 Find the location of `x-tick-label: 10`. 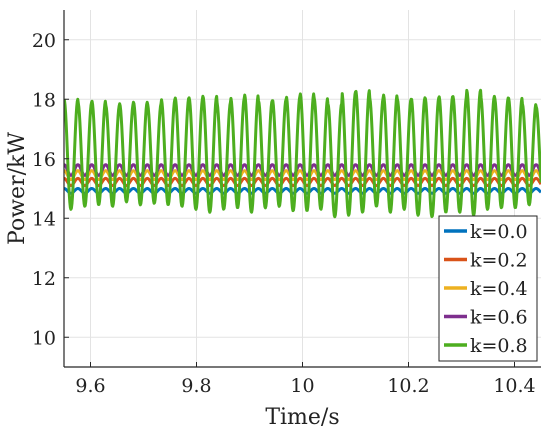

x-tick-label: 10 is located at coordinates (302, 386).